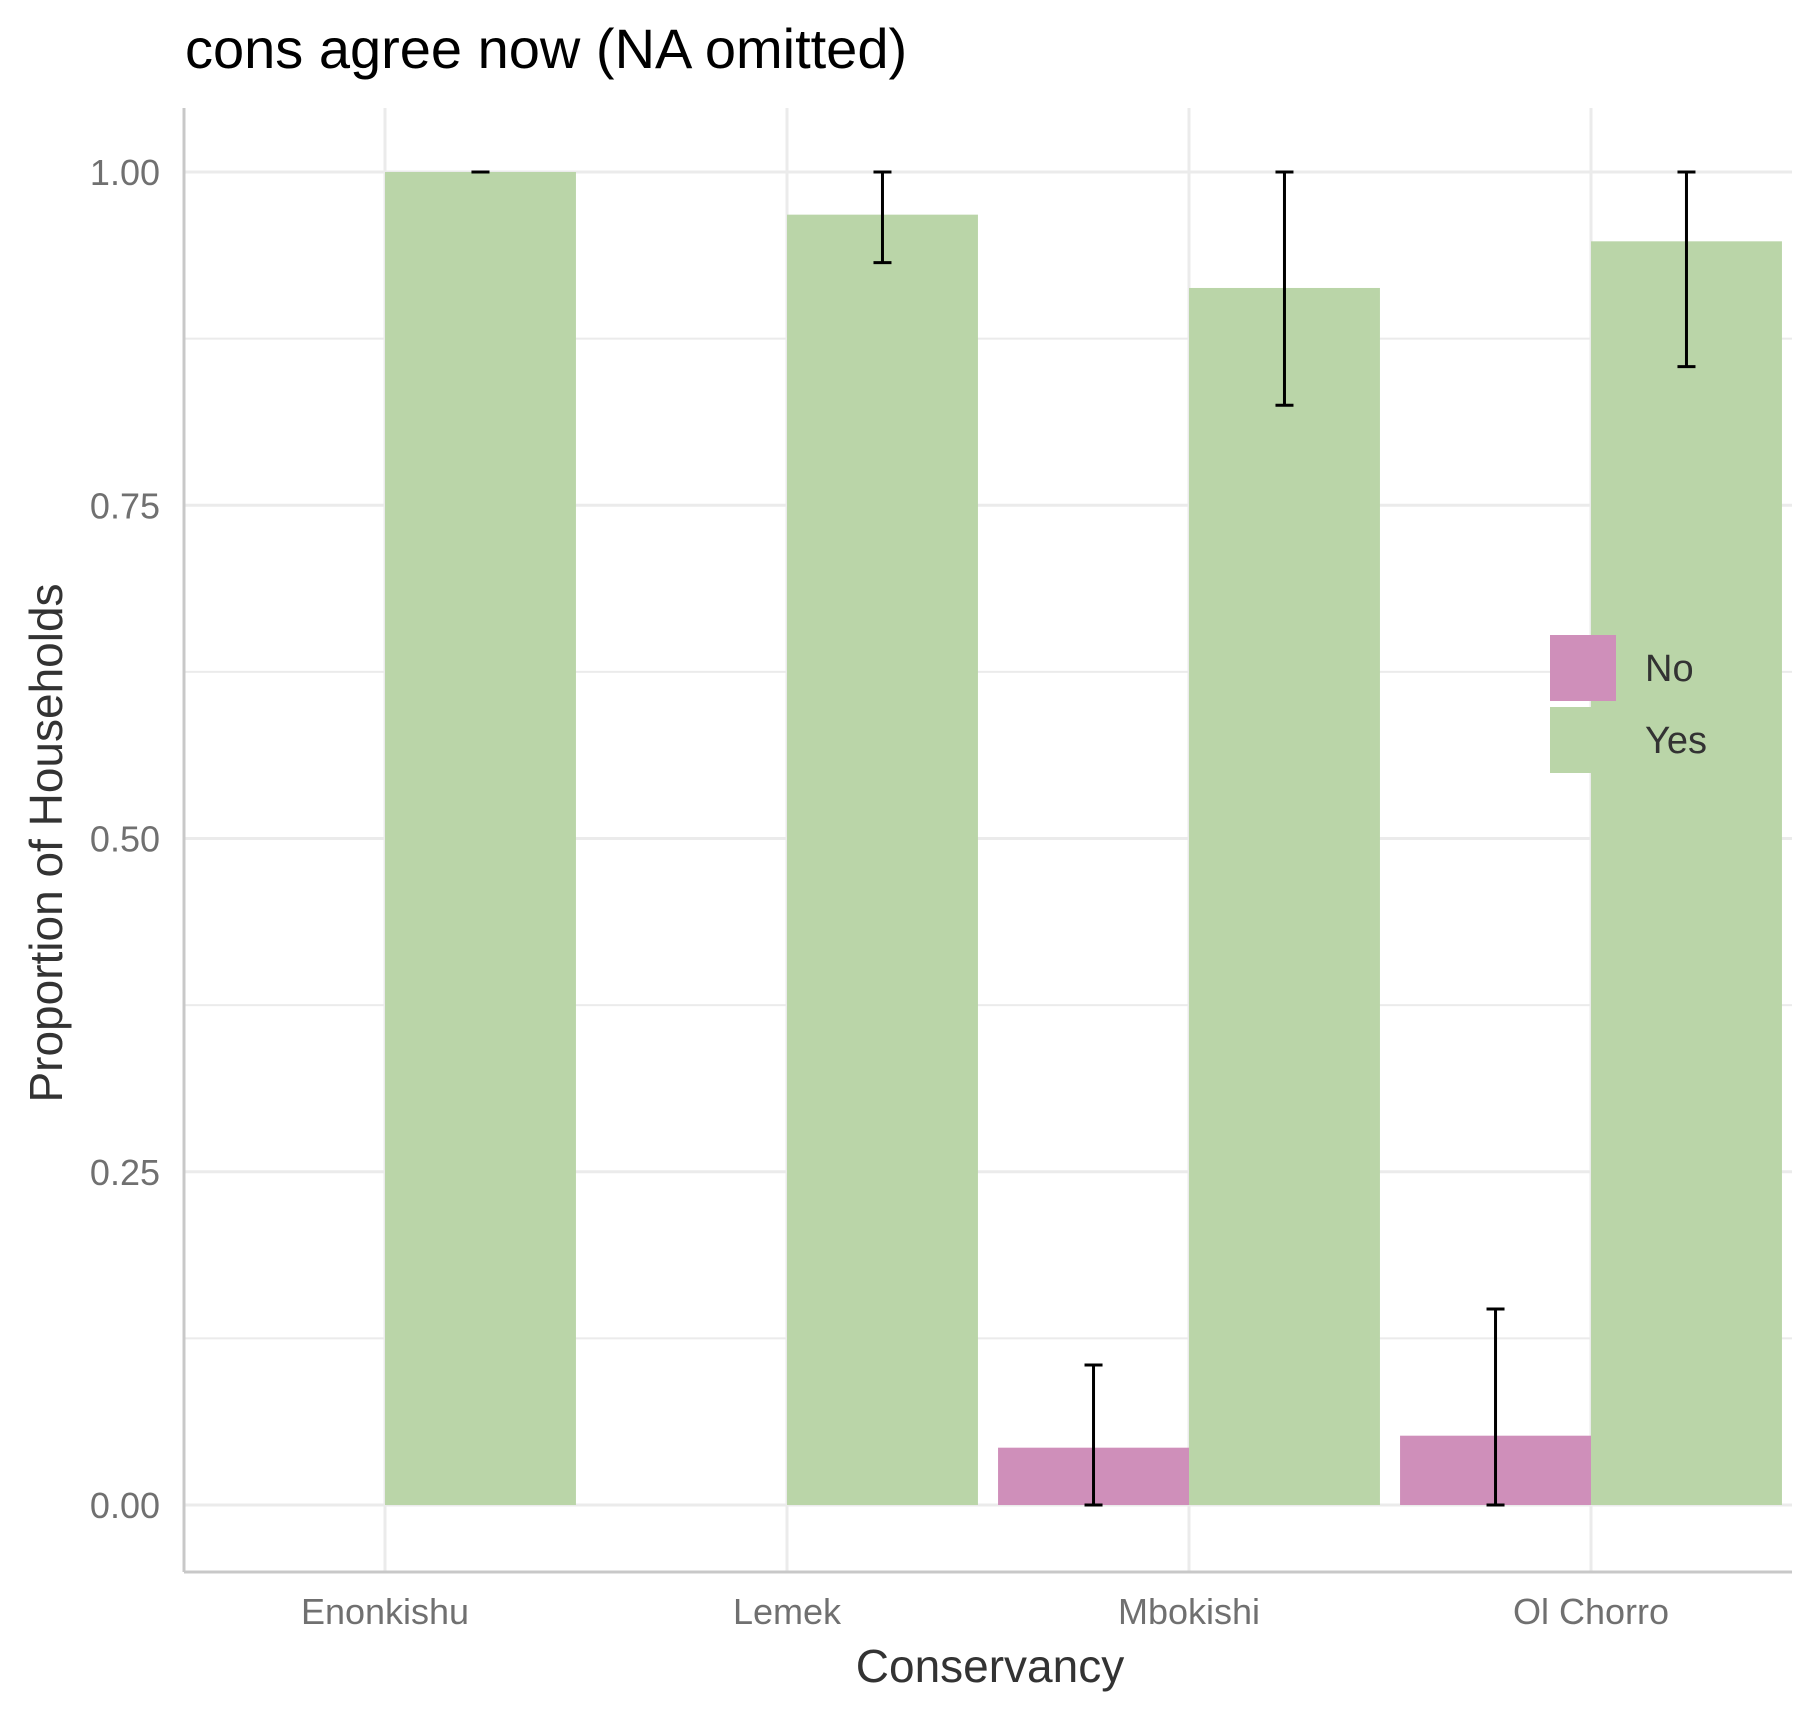 The height and width of the screenshot is (1709, 1806). What do you see at coordinates (46, 842) in the screenshot?
I see `y-axis-title: Proportion of Households` at bounding box center [46, 842].